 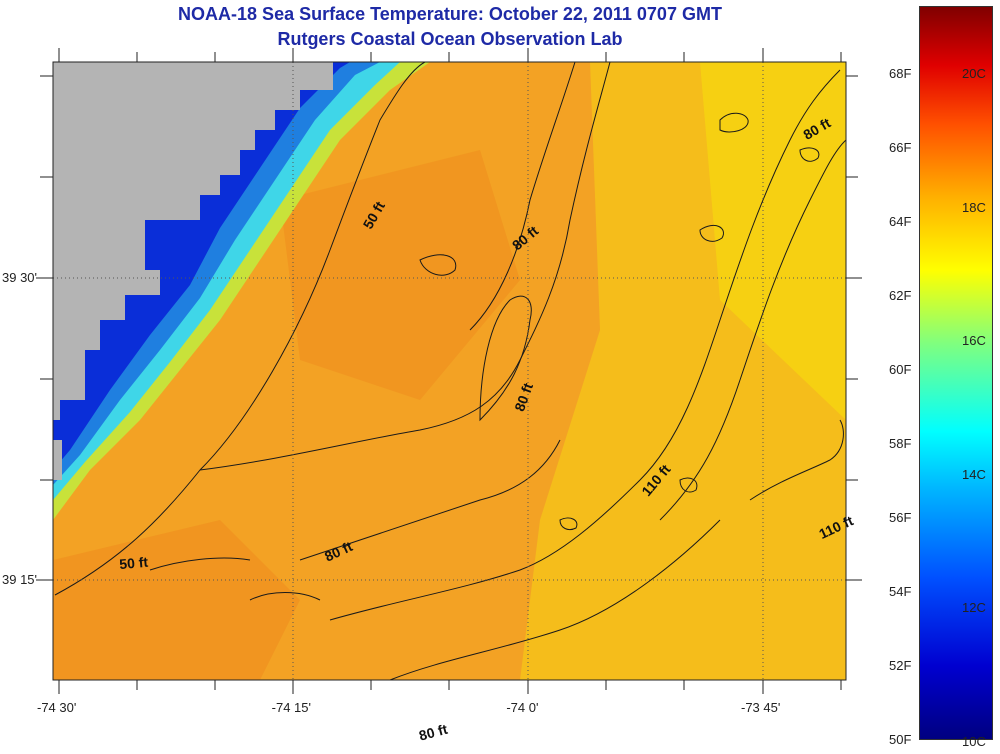 What do you see at coordinates (974, 207) in the screenshot?
I see `colorbar-celsius-label: 18C` at bounding box center [974, 207].